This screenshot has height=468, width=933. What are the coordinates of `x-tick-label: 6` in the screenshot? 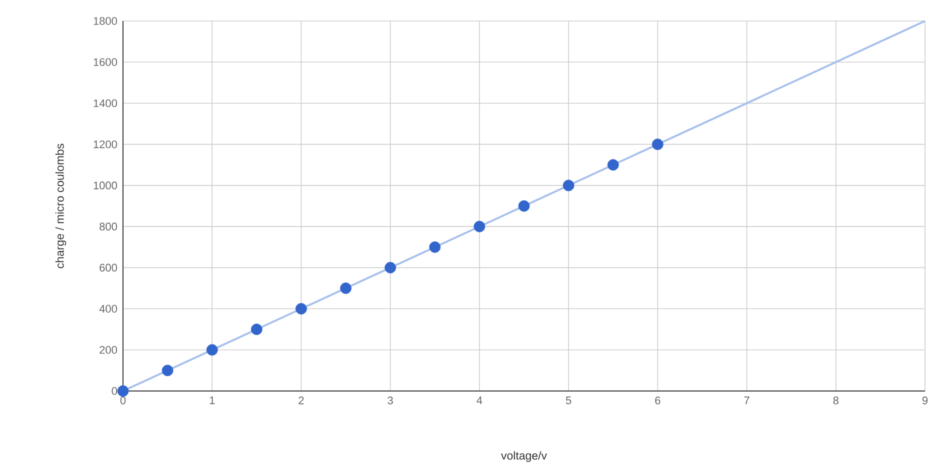 It's located at (657, 400).